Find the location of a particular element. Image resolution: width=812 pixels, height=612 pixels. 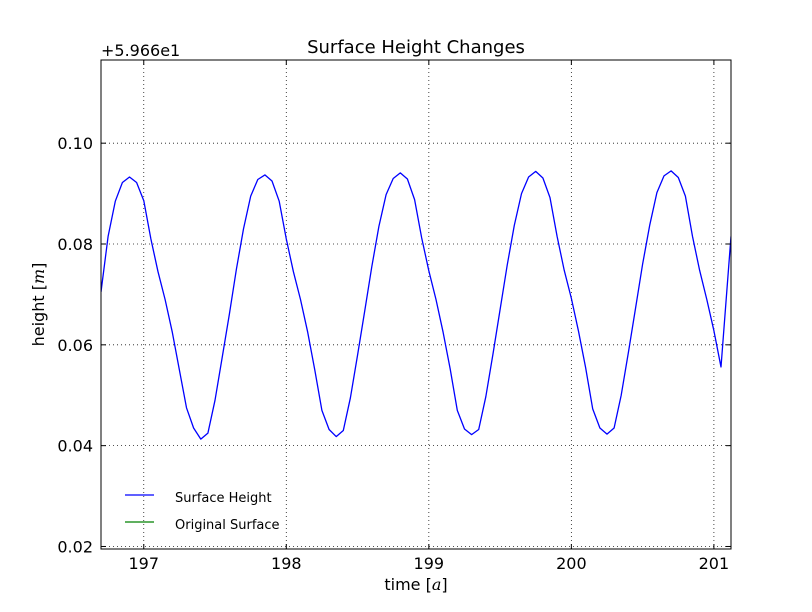

y-axis-unit-close: ] is located at coordinates (38, 266).